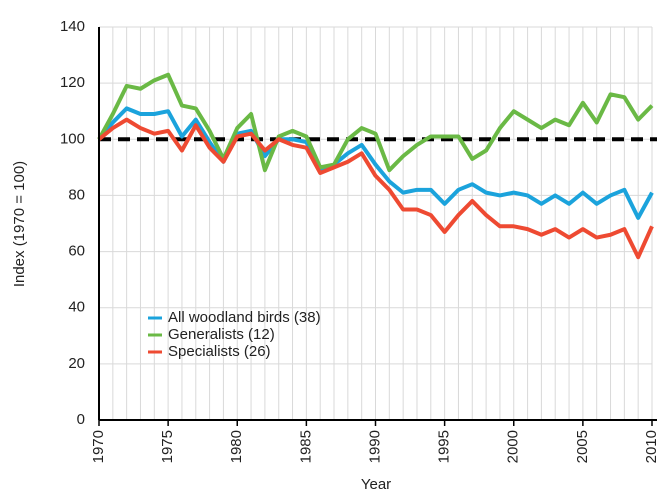 The image size is (657, 494). What do you see at coordinates (513, 446) in the screenshot?
I see `x-tick-label: 2000` at bounding box center [513, 446].